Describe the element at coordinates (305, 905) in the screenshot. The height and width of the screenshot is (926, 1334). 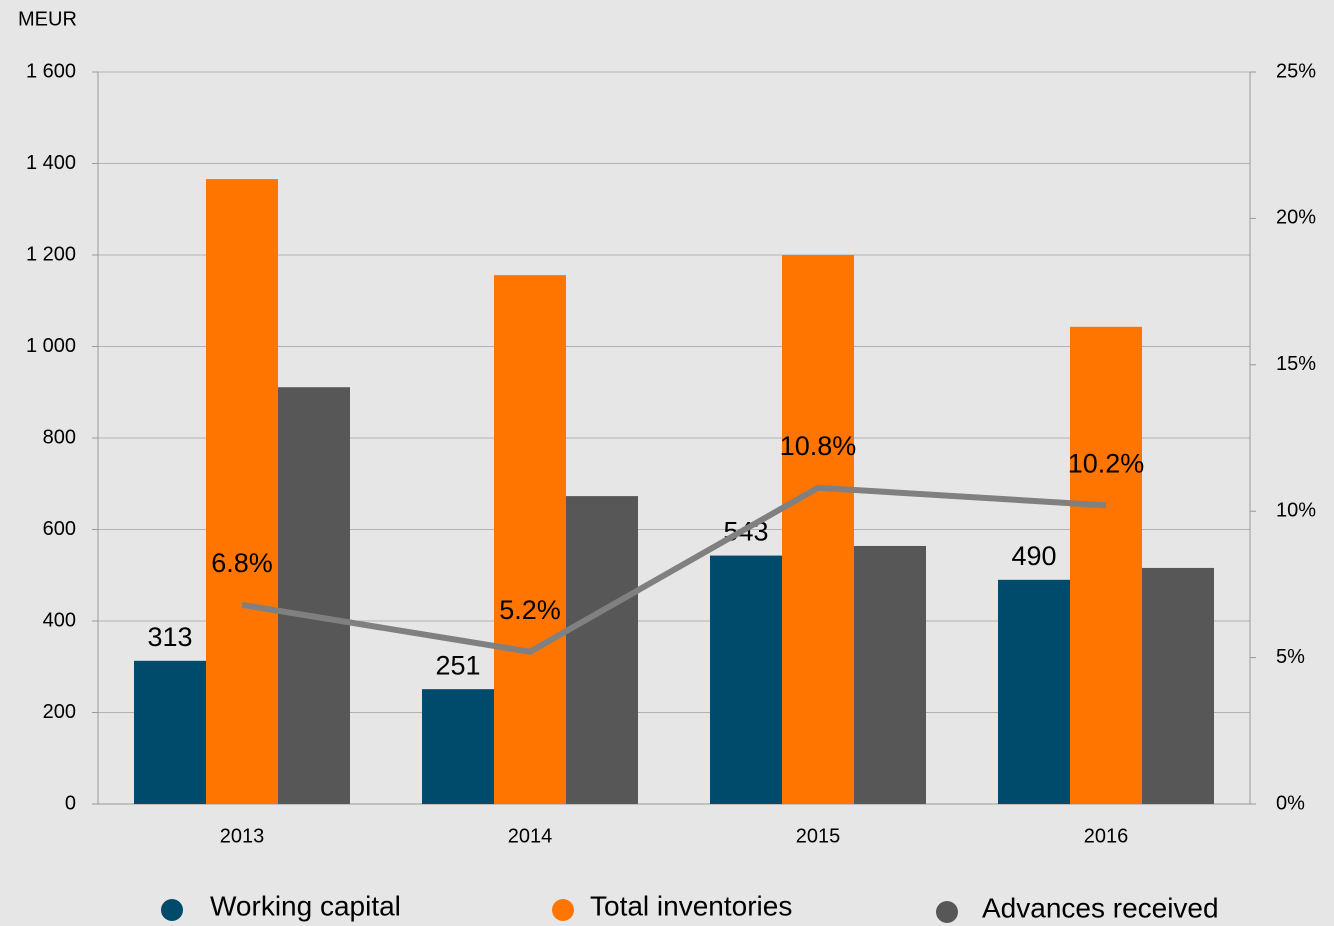
I see `legend-label: Working capital` at that location.